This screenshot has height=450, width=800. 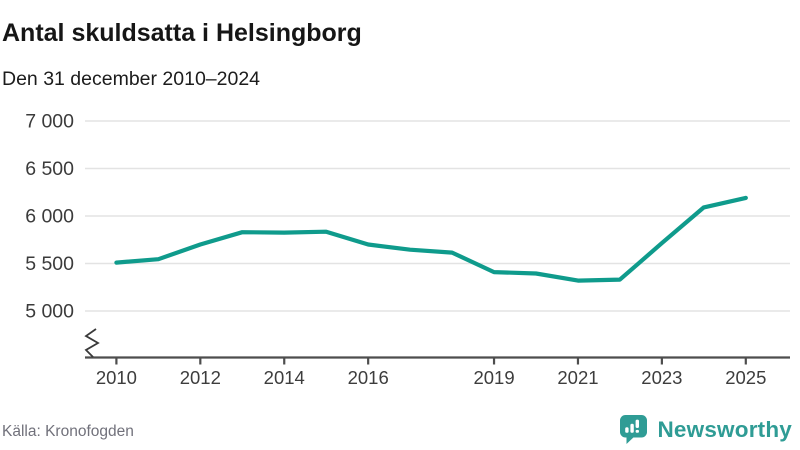 I want to click on newsworthy-logo: Newsworthy, so click(x=705, y=429).